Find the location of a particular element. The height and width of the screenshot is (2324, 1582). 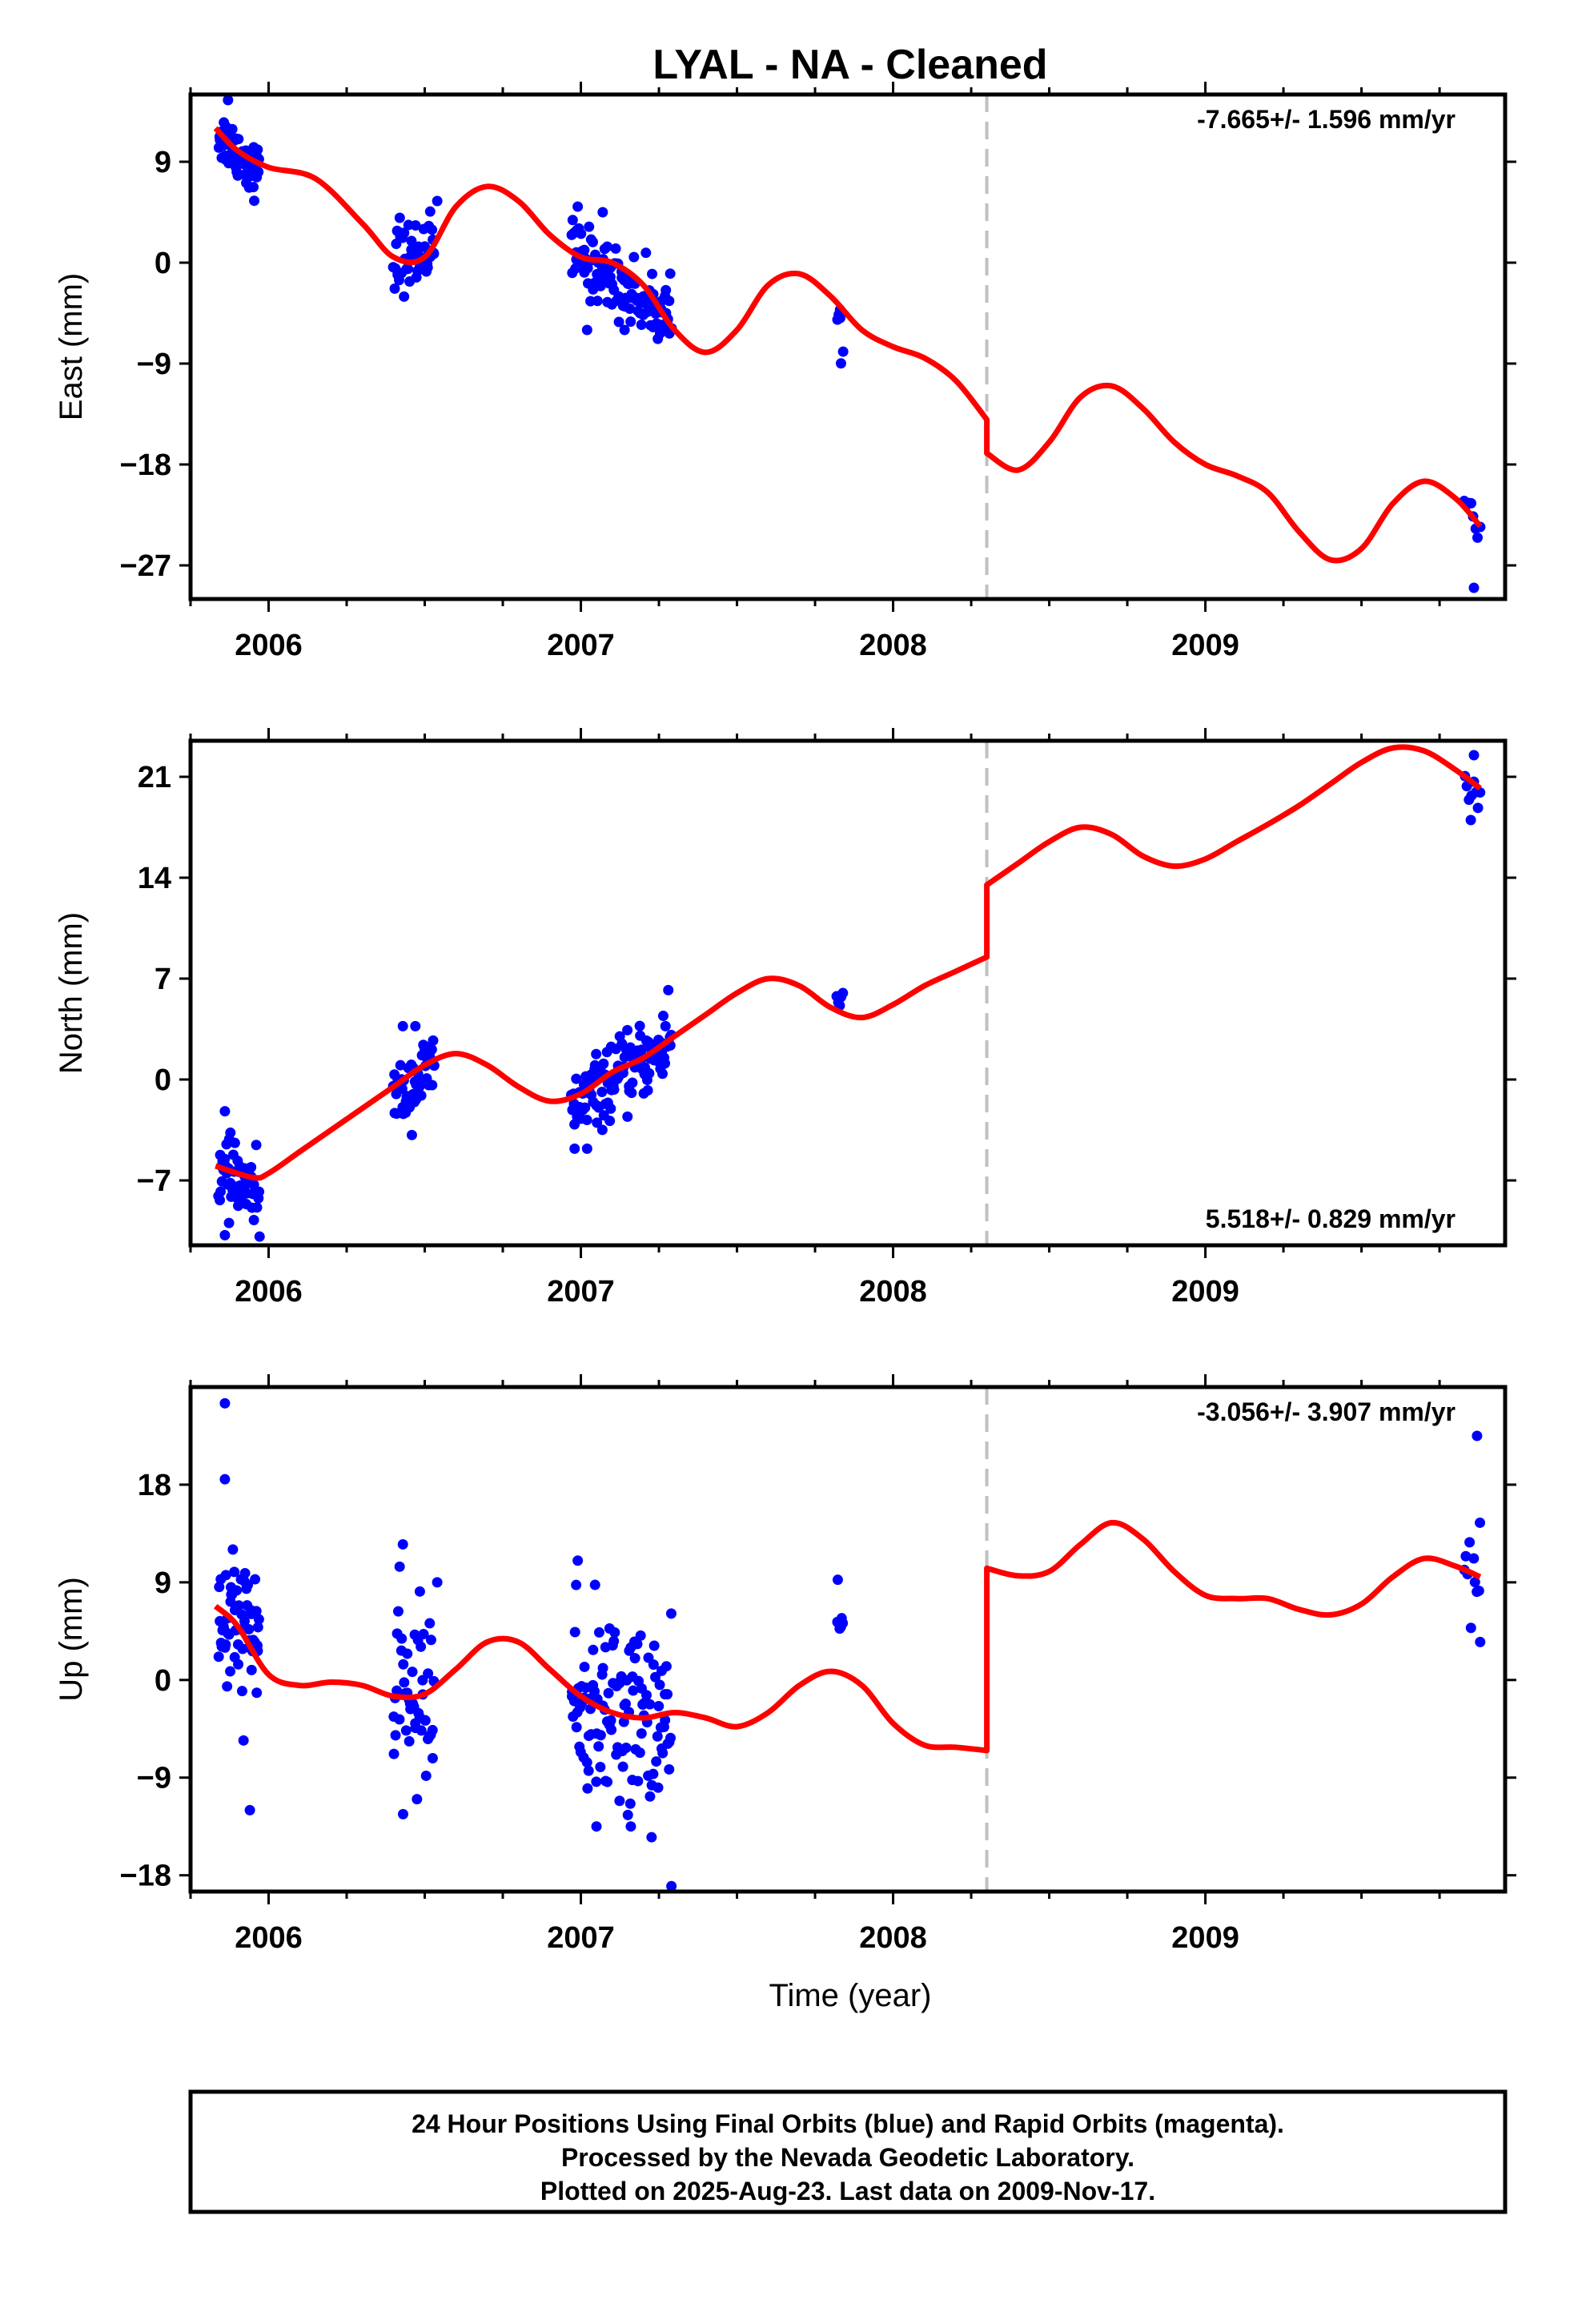

up-y-axis-label: Up (mm) is located at coordinates (71, 1639).